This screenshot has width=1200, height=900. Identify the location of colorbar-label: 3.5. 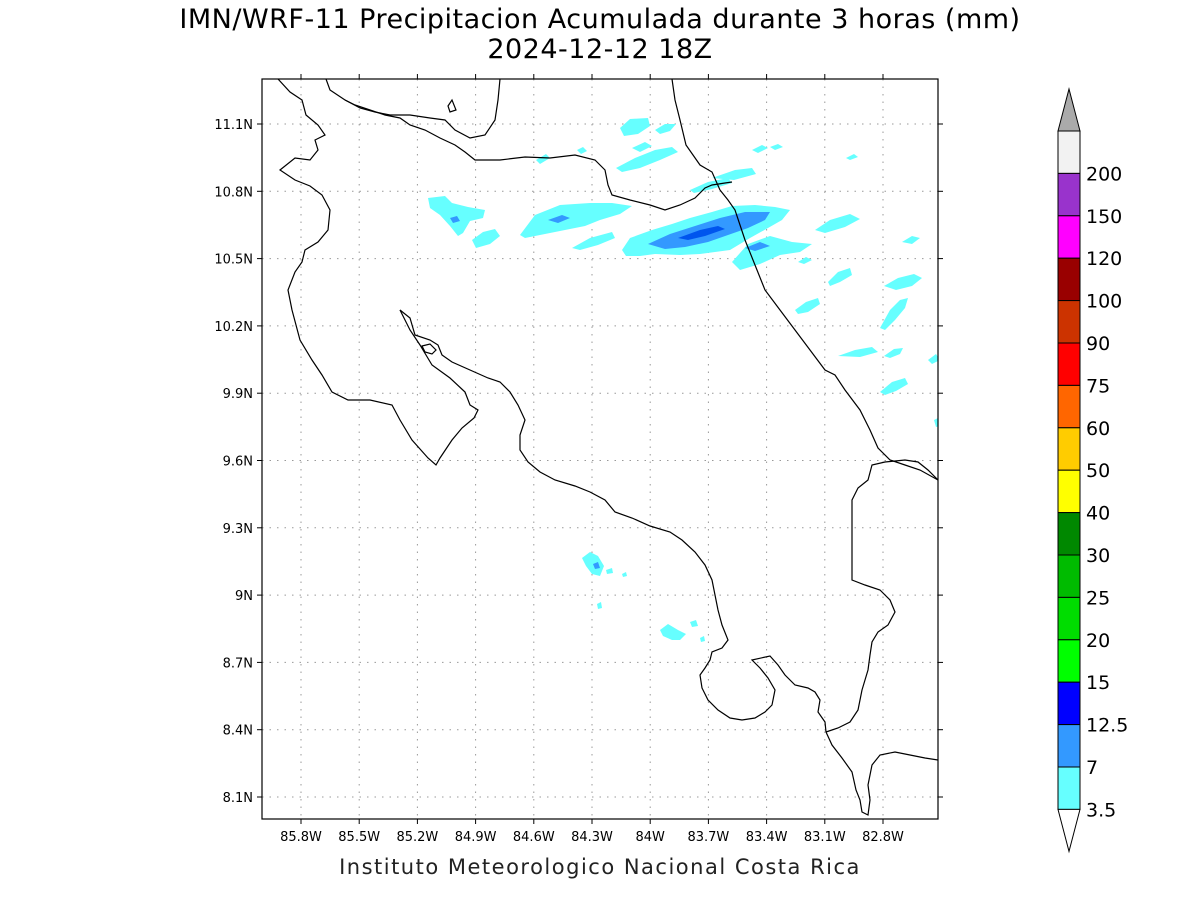
(1101, 810).